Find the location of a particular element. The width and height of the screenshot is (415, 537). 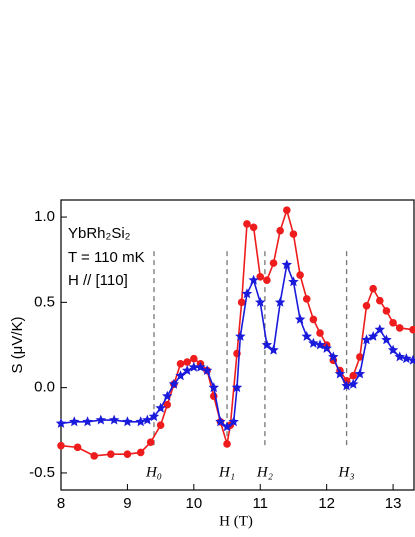

x-axis-label: H (T) is located at coordinates (236, 521).